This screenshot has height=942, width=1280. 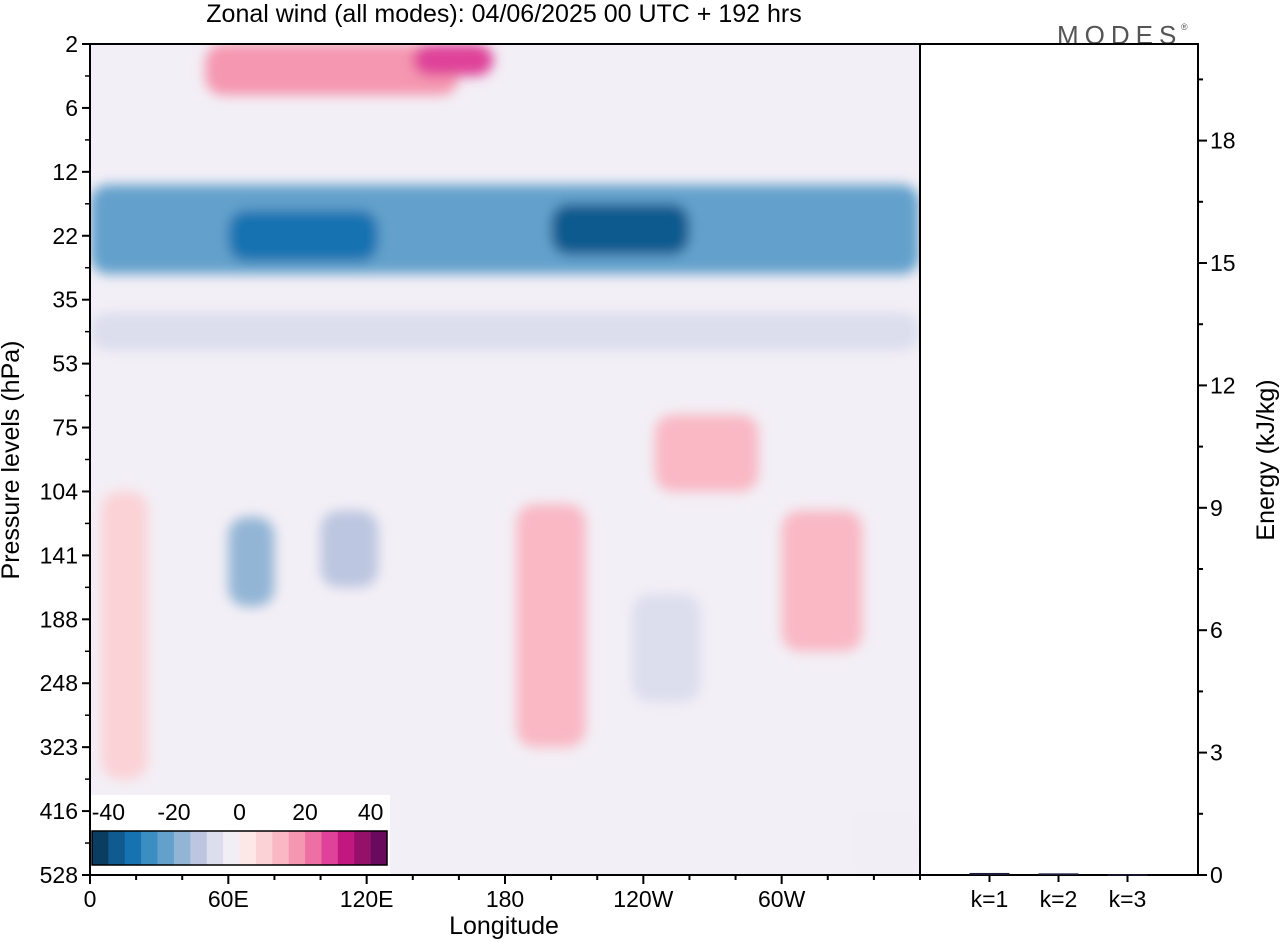 I want to click on y-tick-label: 104, so click(x=59, y=491).